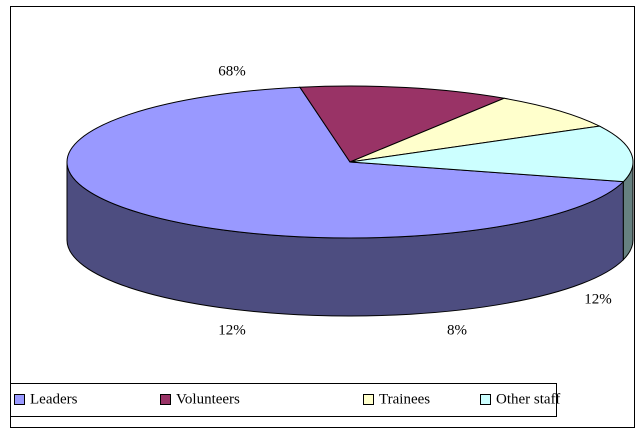  What do you see at coordinates (457, 330) in the screenshot?
I see `data-label: 8%` at bounding box center [457, 330].